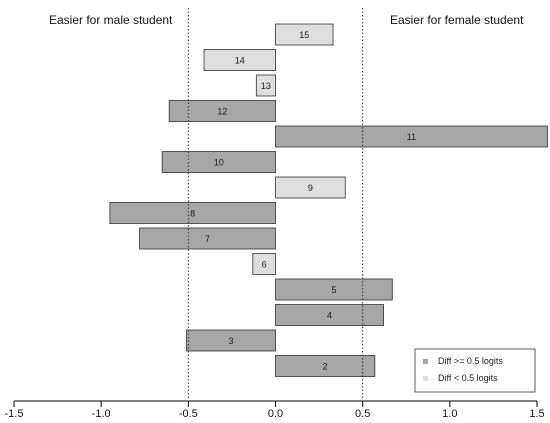  I want to click on bar-label-12: 12, so click(222, 112).